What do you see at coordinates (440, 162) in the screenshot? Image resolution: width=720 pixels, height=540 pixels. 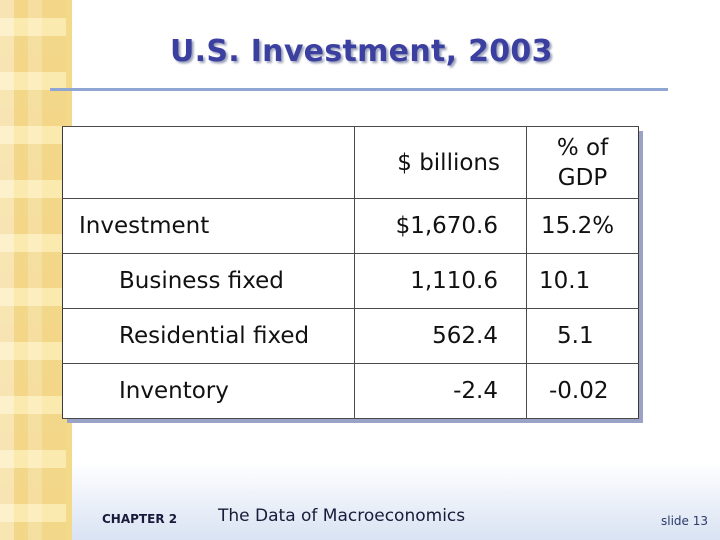 I see `header-amount: $ billions` at bounding box center [440, 162].